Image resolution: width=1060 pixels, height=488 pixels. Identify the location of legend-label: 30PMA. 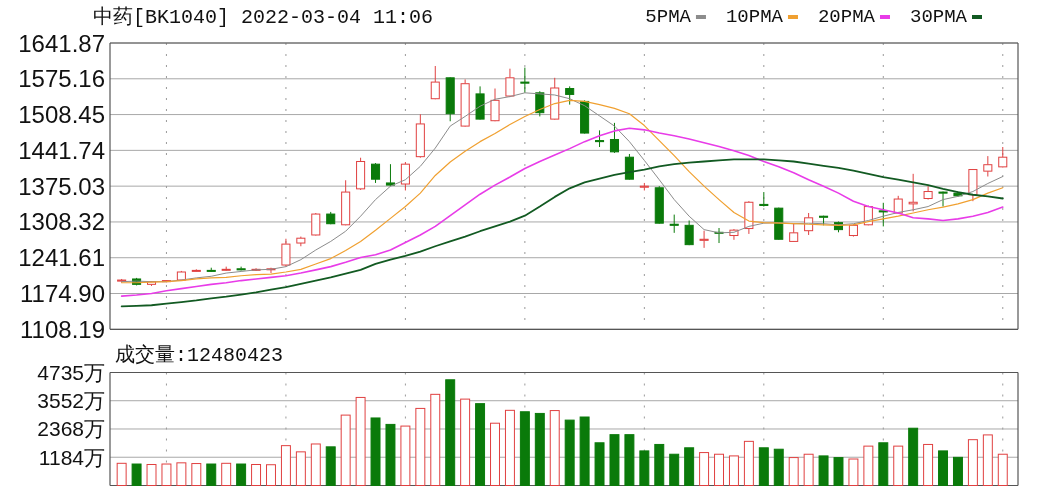
(938, 17).